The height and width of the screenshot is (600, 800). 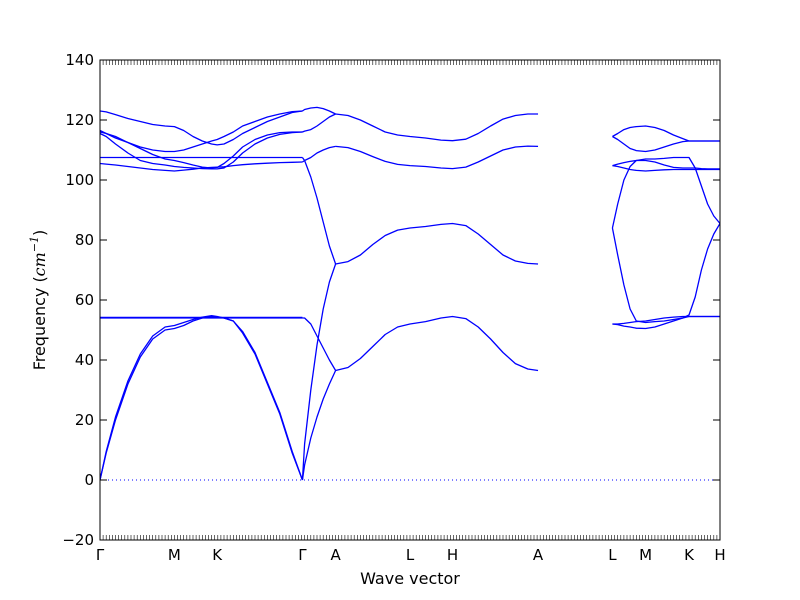 I want to click on y-tick-label: 20, so click(x=84, y=420).